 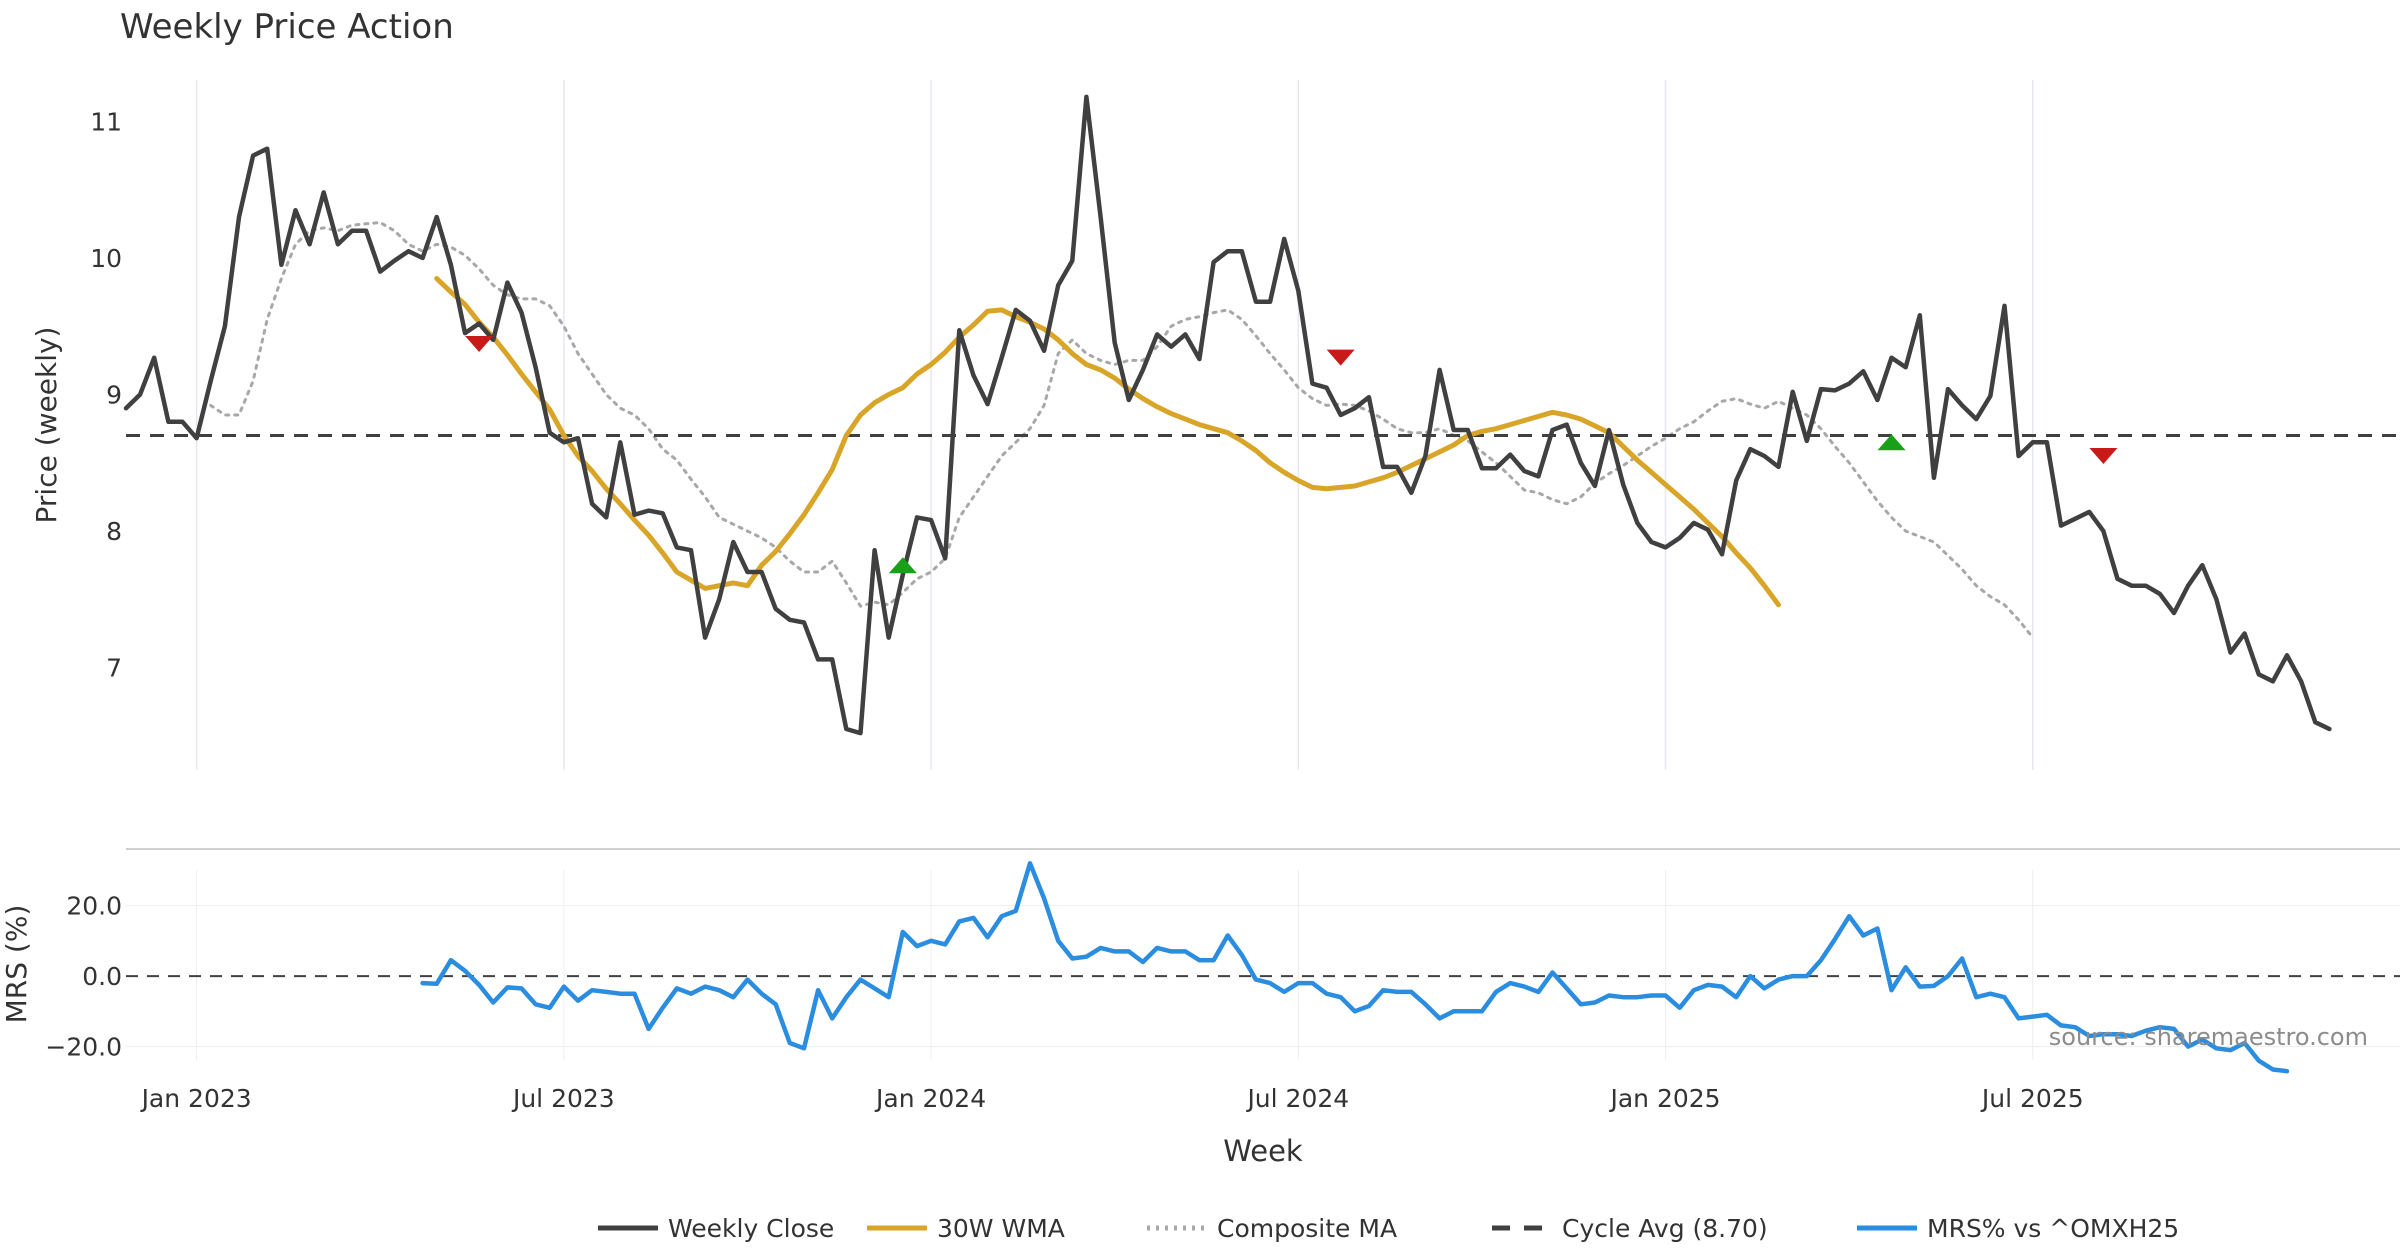 I want to click on x-axis-label: Week, so click(x=1263, y=1151).